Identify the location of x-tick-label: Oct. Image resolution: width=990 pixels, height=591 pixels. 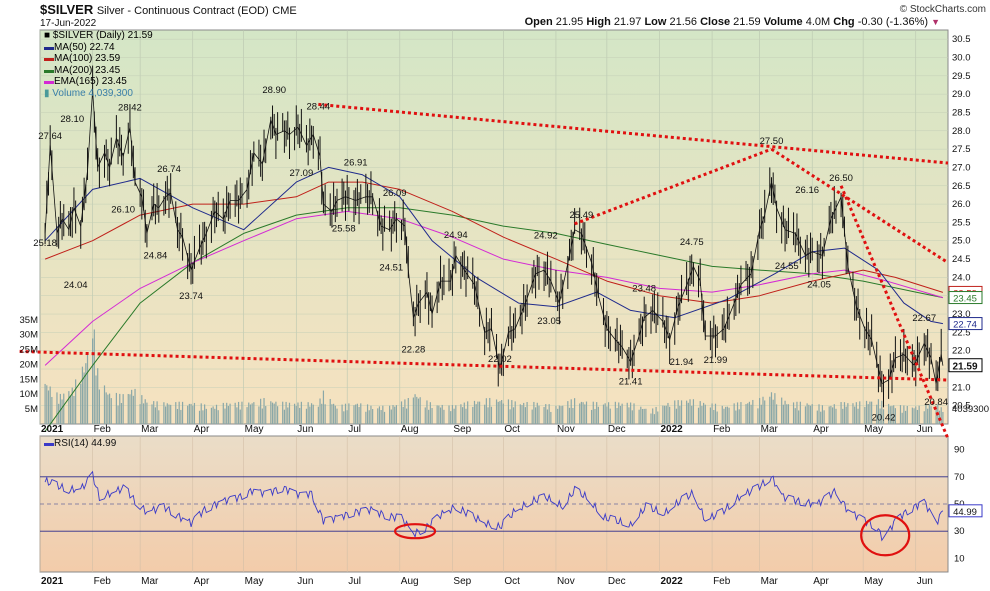
(512, 581).